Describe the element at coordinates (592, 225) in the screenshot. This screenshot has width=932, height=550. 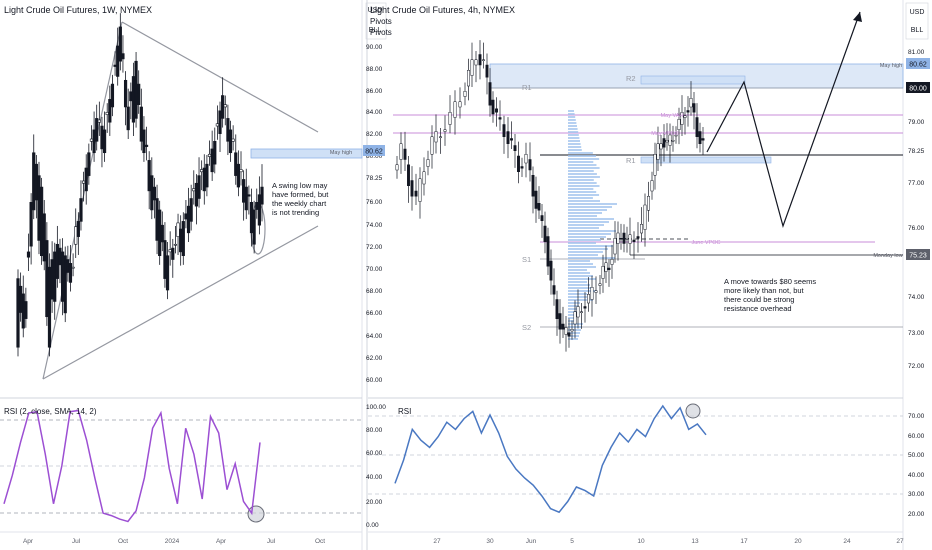
I see `volume-profile` at that location.